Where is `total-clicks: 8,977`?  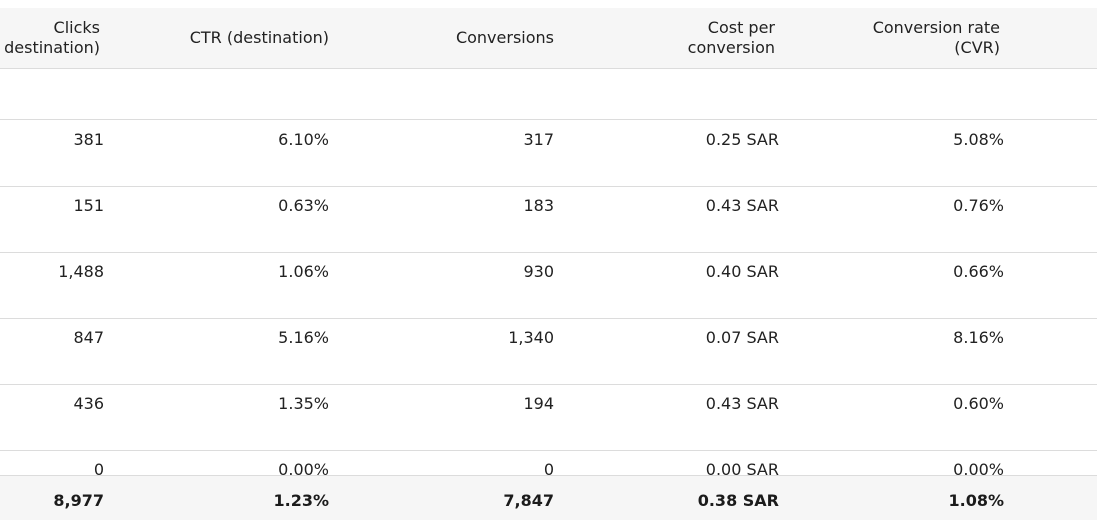
total-clicks: 8,977 is located at coordinates (78, 500).